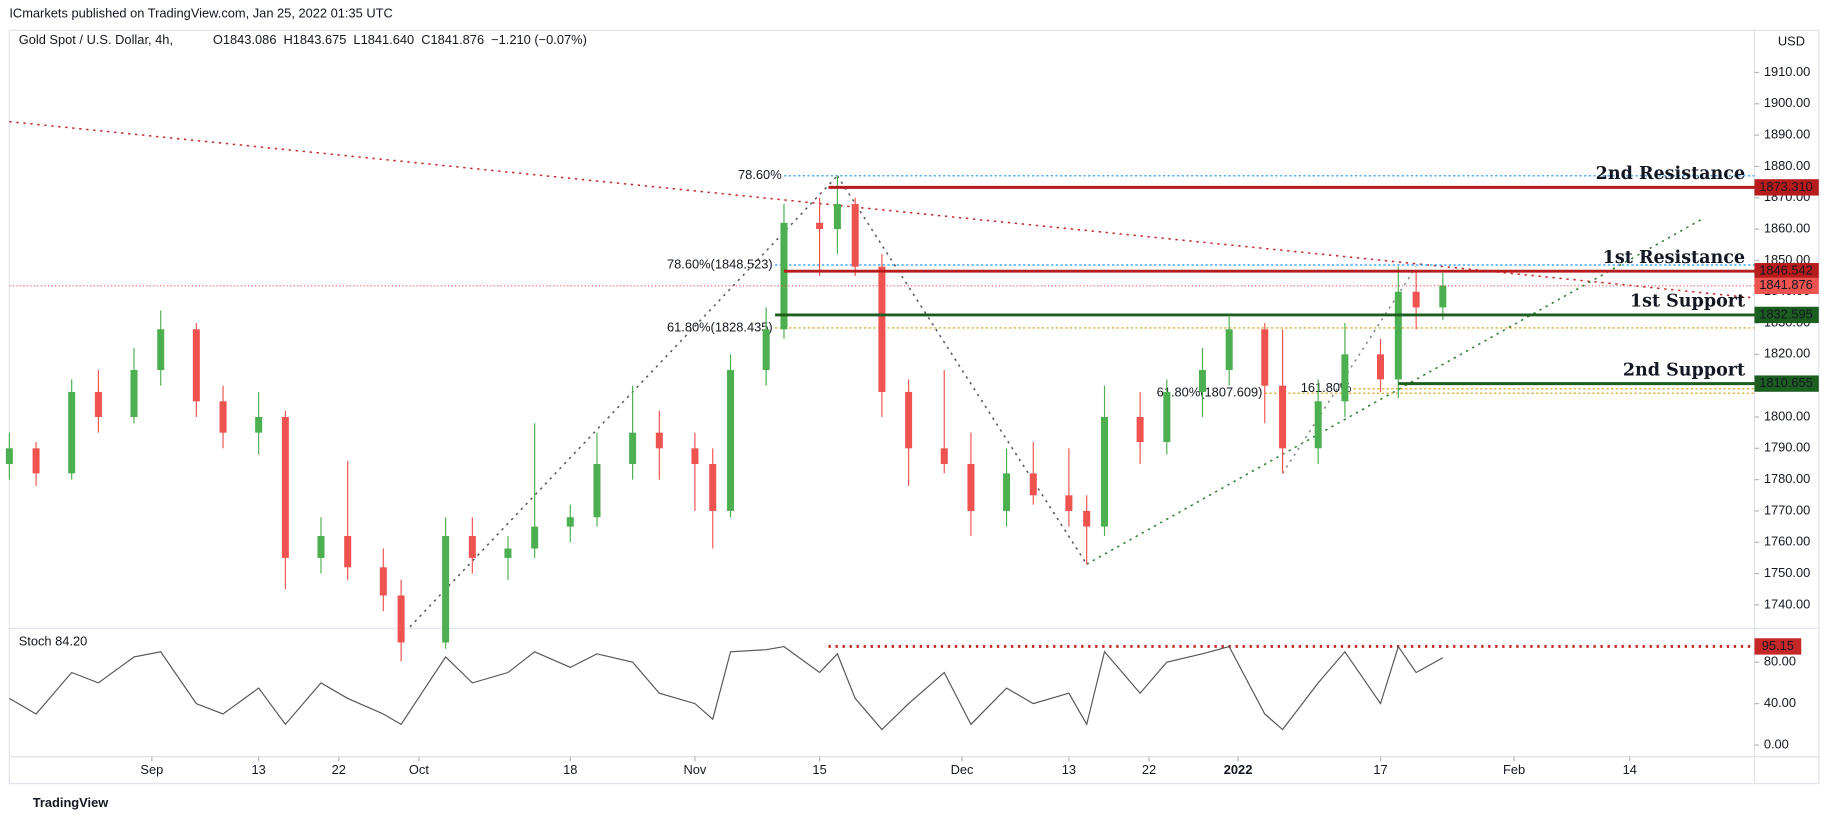  Describe the element at coordinates (760, 174) in the screenshot. I see `fib-label: 78.60%` at that location.